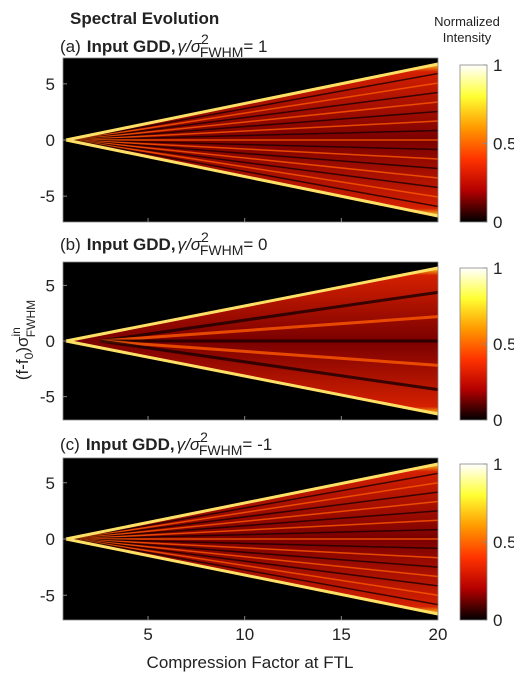  Describe the element at coordinates (255, 244) in the screenshot. I see `title-part: = 0` at that location.